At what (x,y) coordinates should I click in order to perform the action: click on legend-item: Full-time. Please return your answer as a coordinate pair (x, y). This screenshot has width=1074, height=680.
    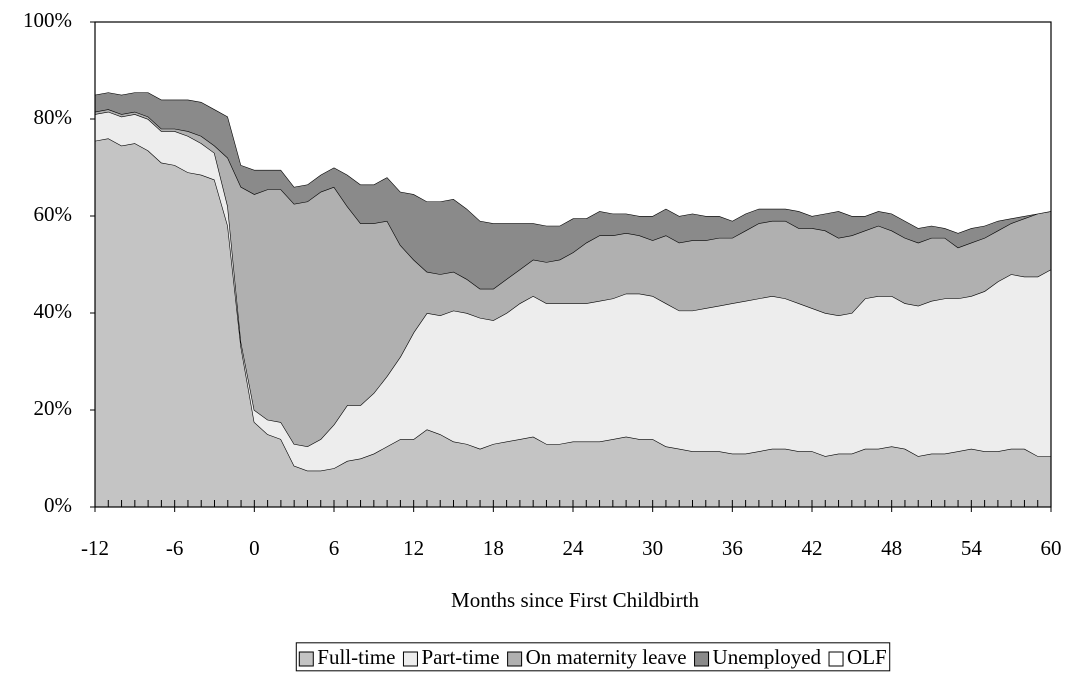
    Looking at the image, I should click on (346, 657).